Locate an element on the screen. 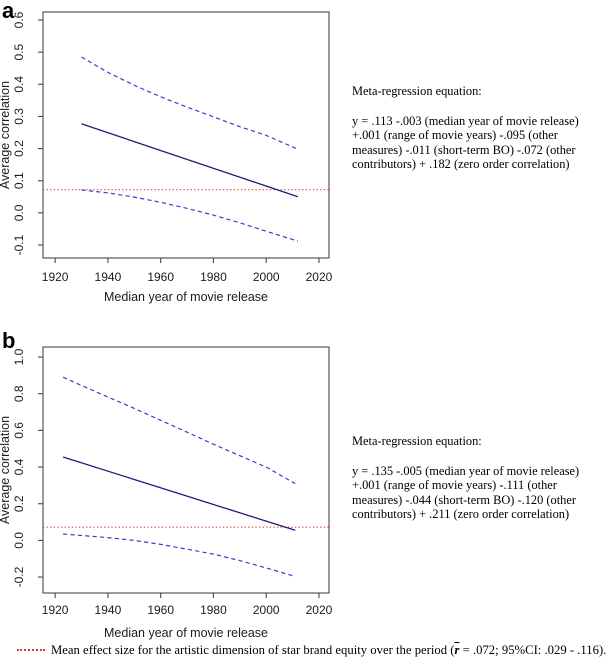 This screenshot has width=609, height=663. y-tick-label: -0.1 is located at coordinates (19, 244).